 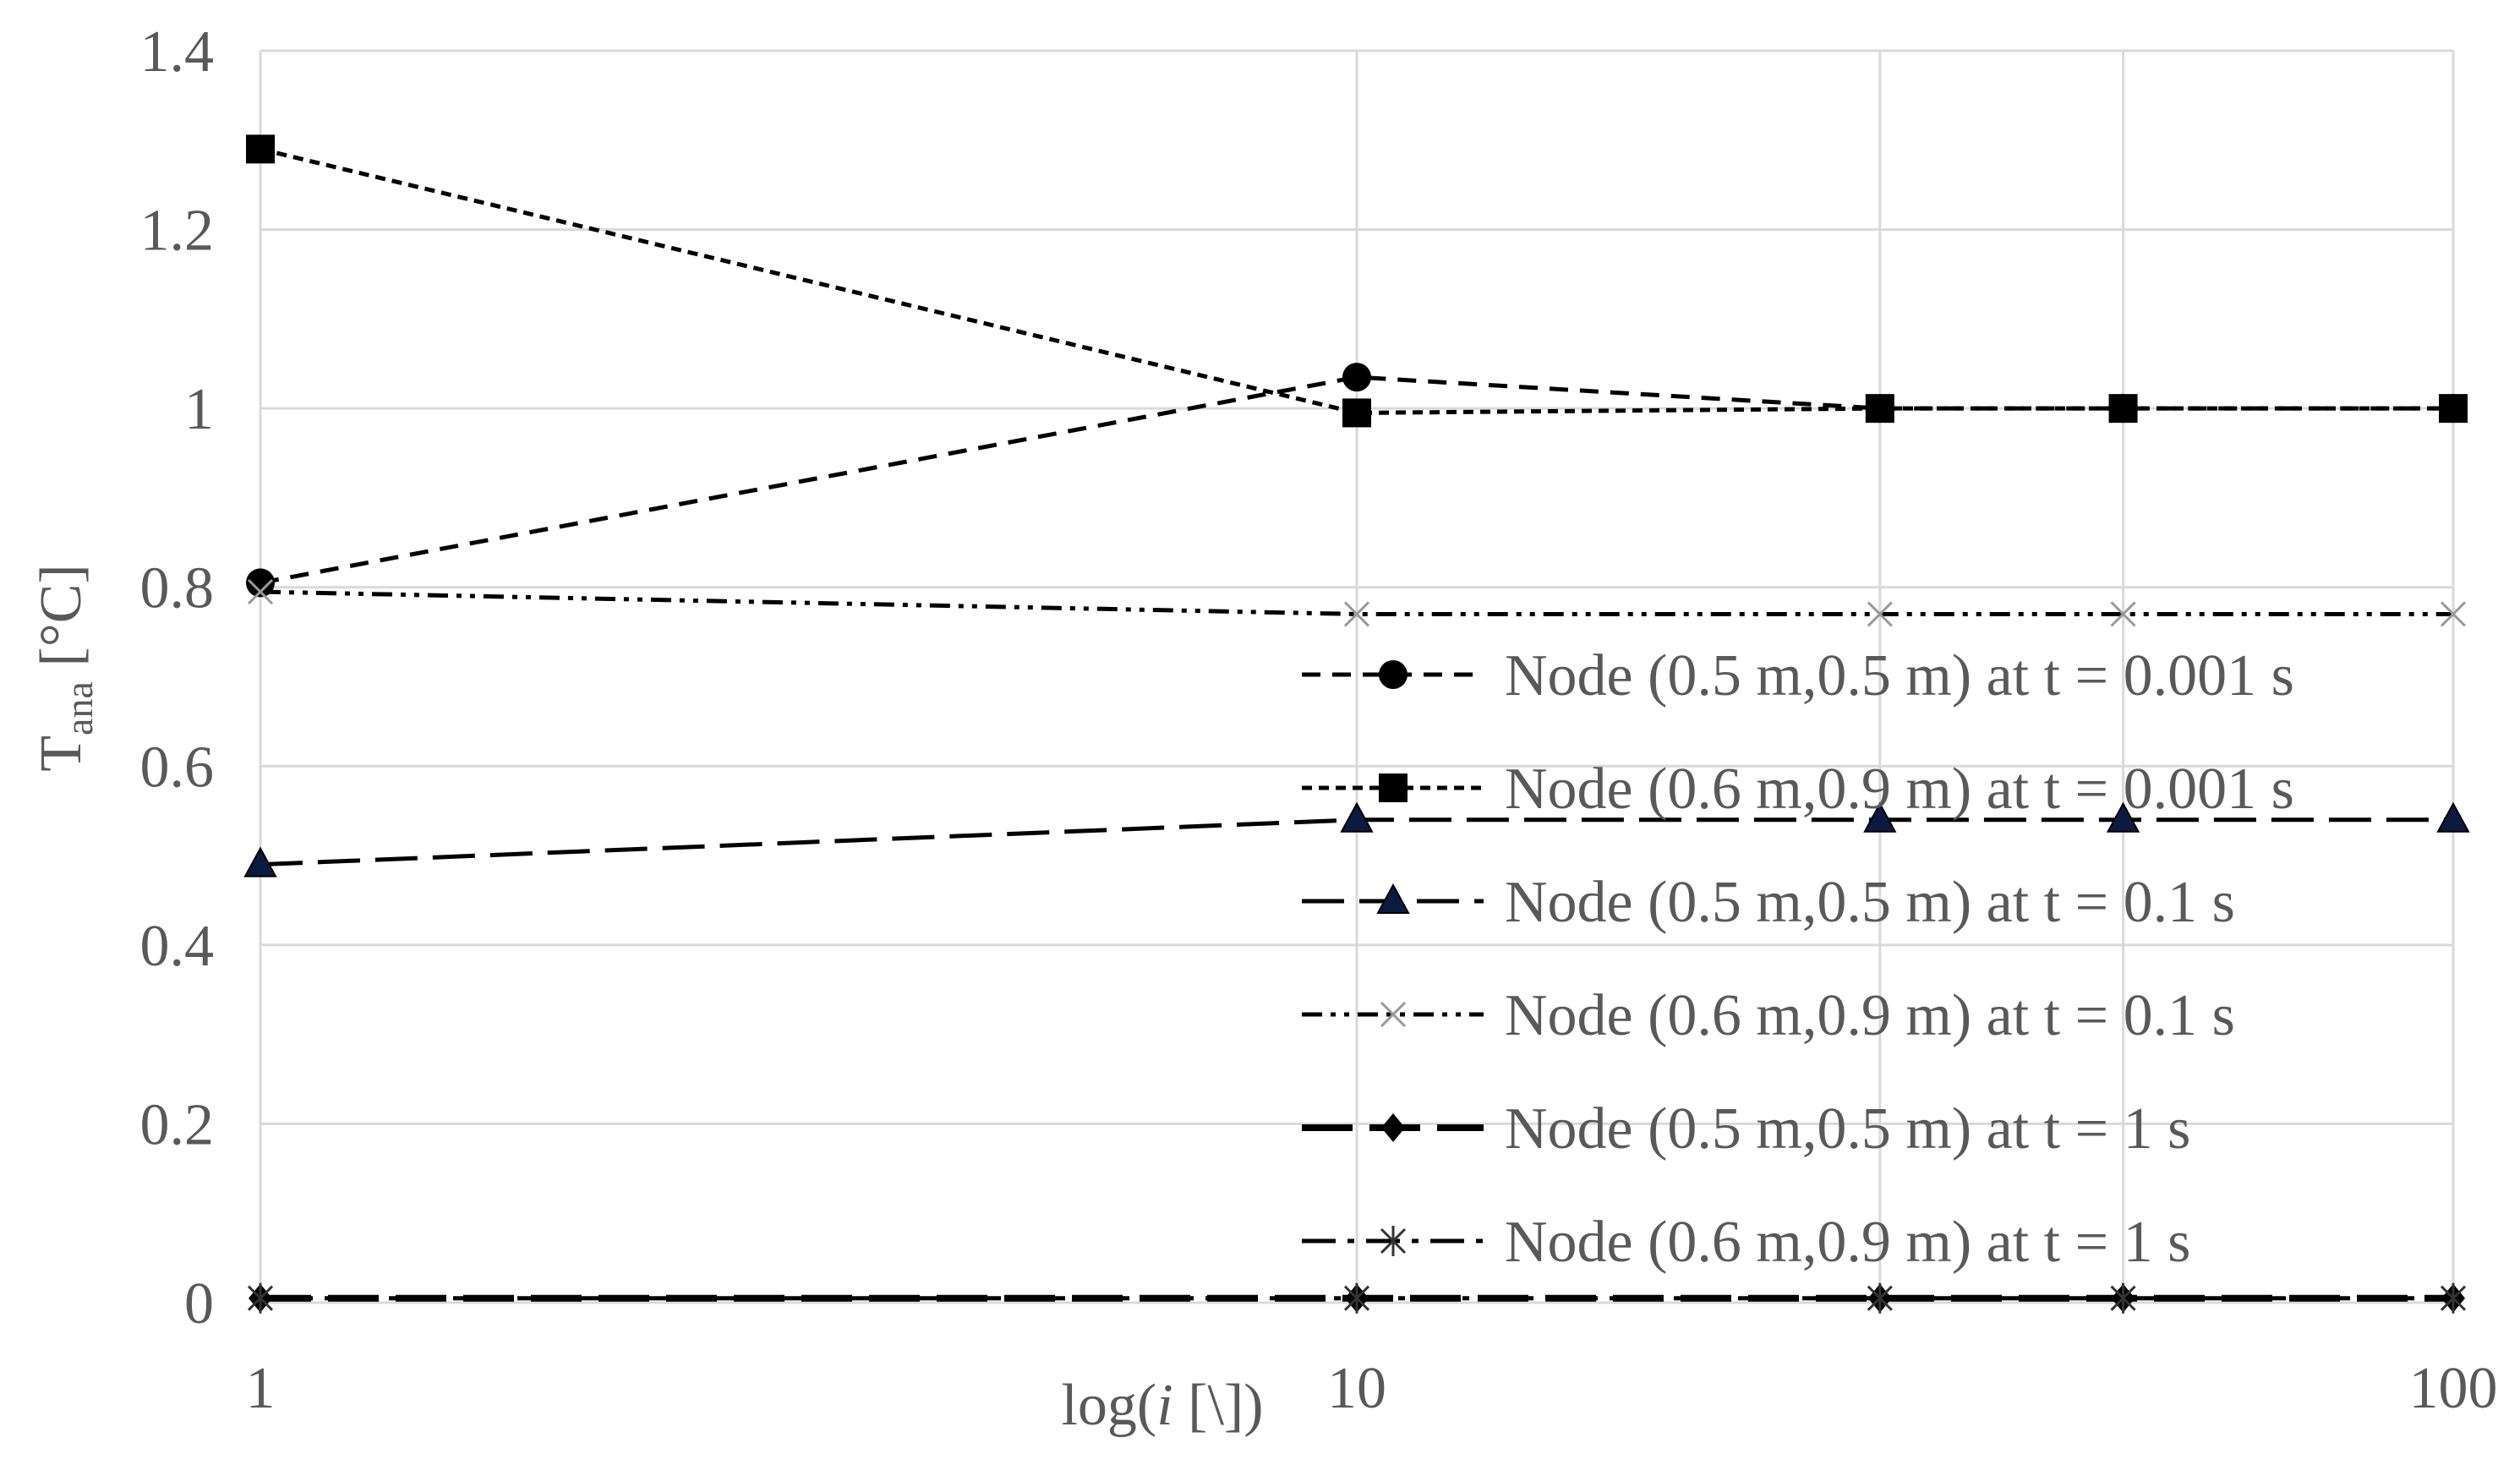 I want to click on legend-label: Node (0.6 m,0.9 m) at t = 0.1 s, so click(x=1870, y=1015).